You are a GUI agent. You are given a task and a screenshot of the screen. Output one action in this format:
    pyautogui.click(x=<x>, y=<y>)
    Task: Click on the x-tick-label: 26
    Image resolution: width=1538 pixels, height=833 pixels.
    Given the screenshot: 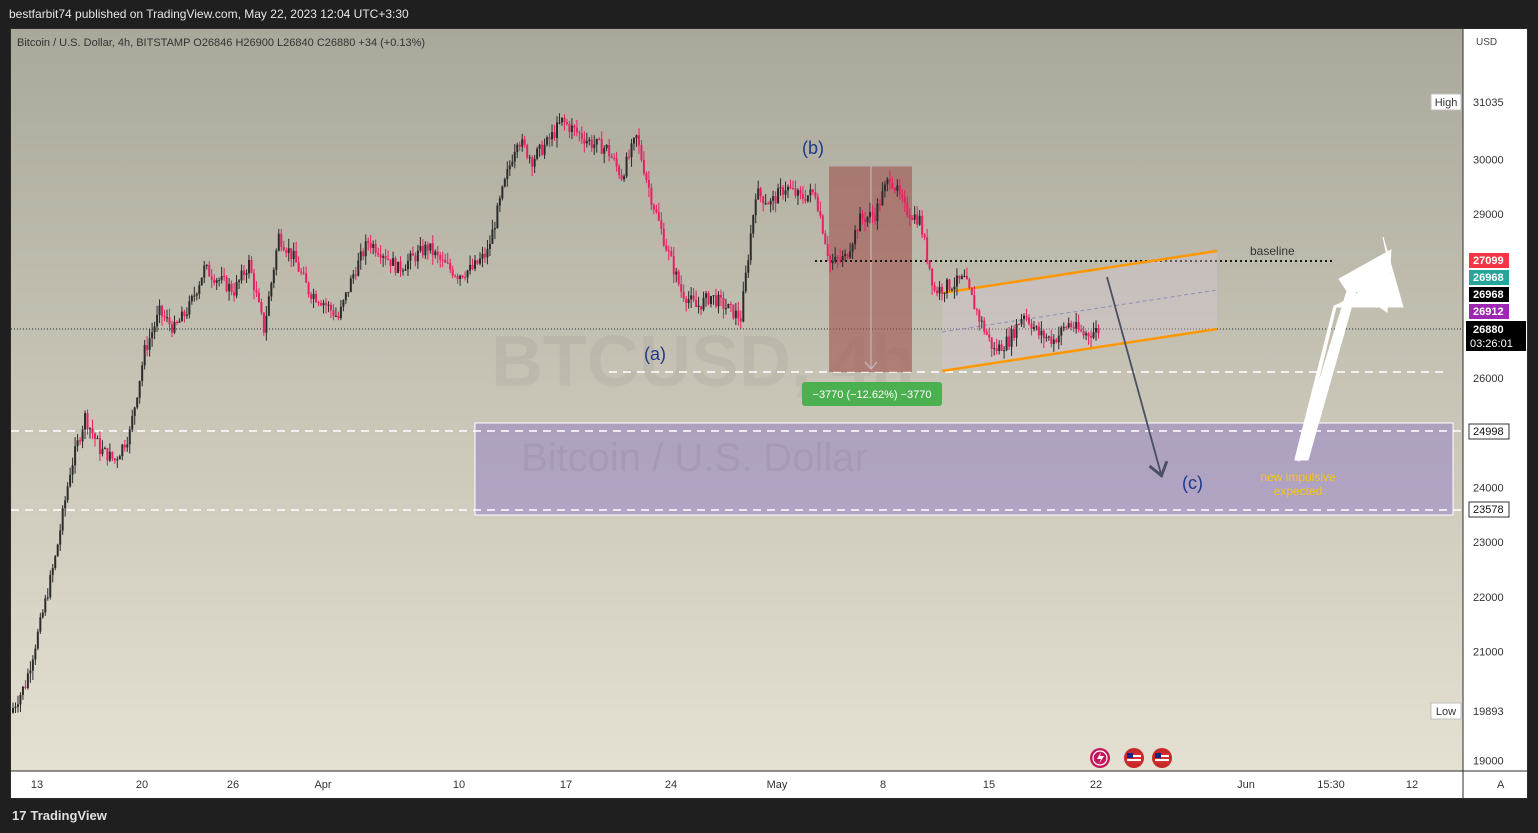 What is the action you would take?
    pyautogui.click(x=233, y=785)
    